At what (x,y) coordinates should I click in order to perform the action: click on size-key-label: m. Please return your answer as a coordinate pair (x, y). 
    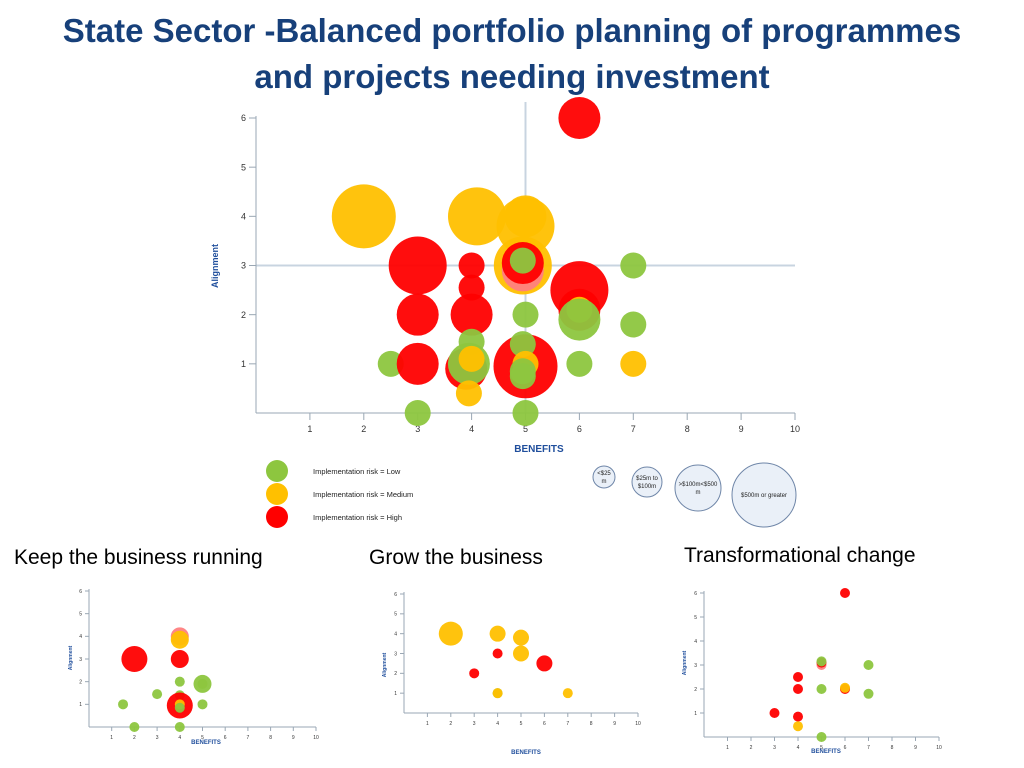
    Looking at the image, I should click on (698, 493).